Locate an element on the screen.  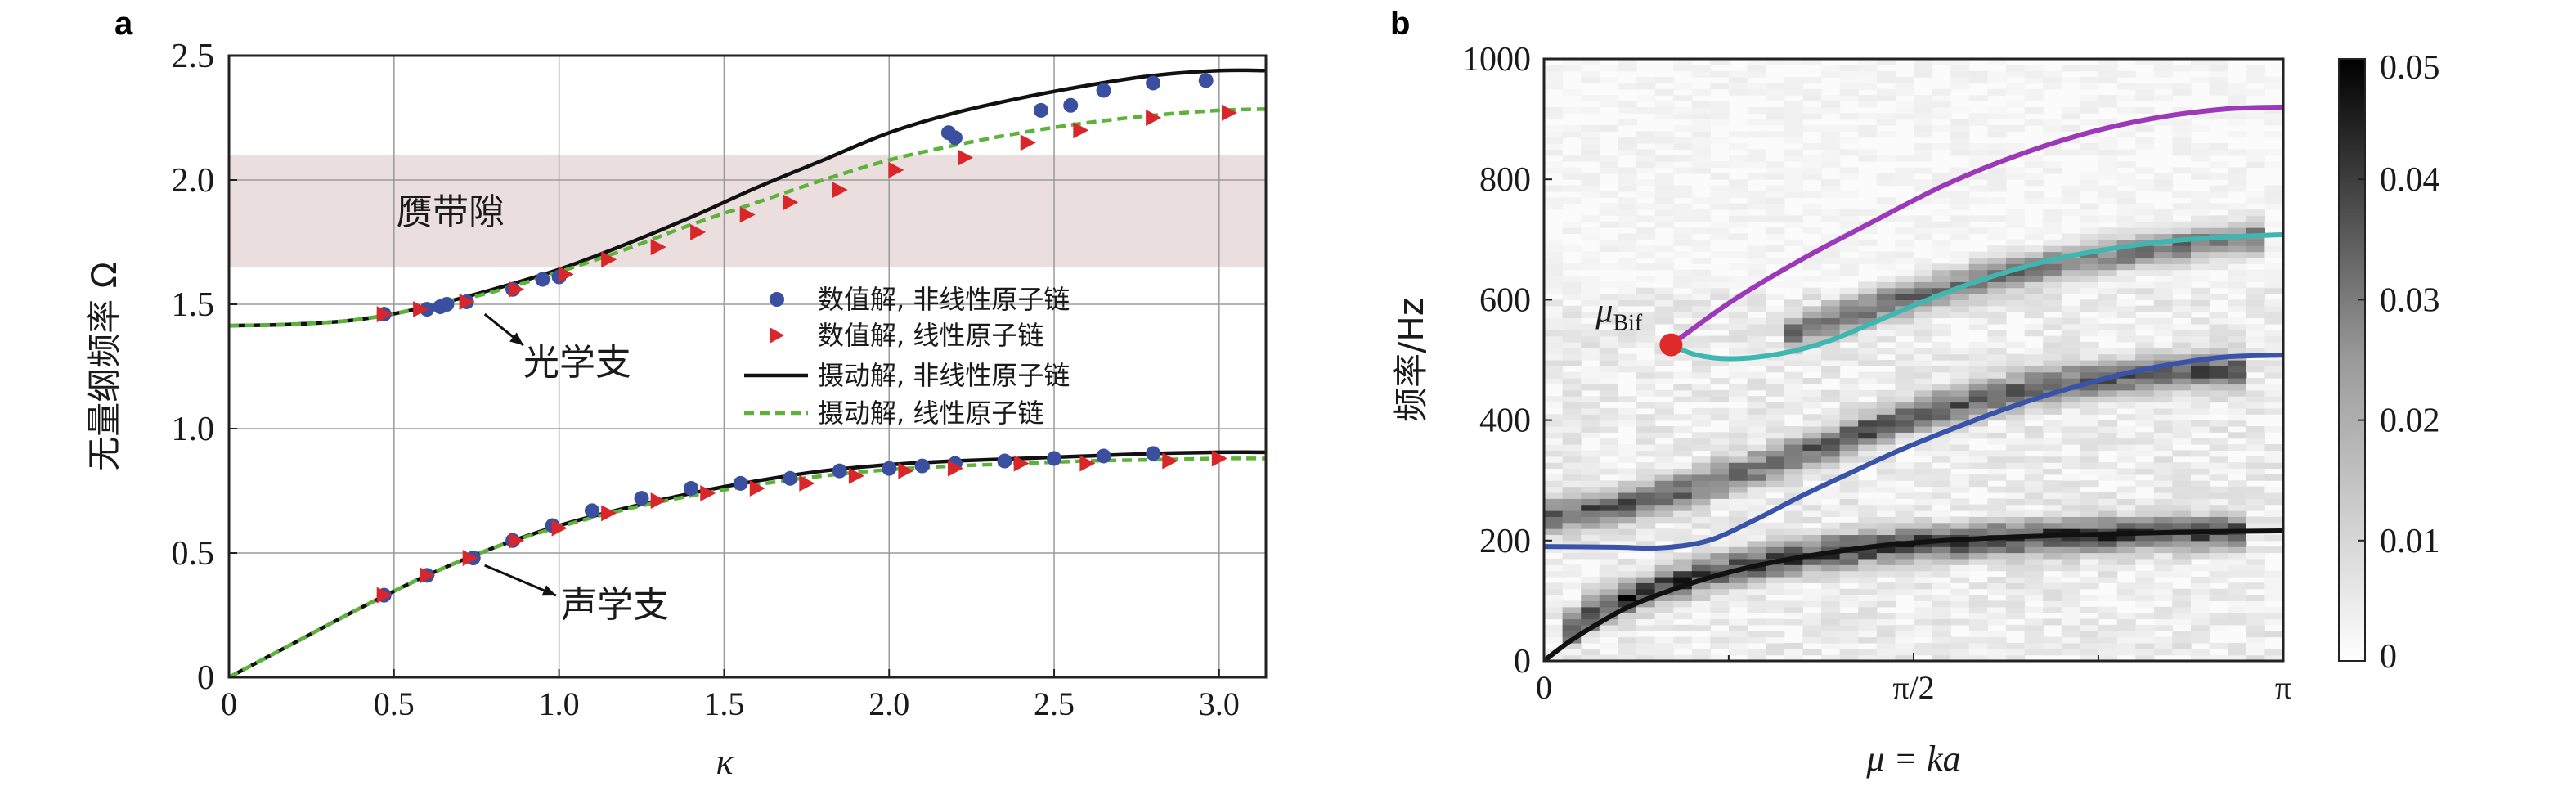
colorbar-ticks: 00.010.020.030.040.05 is located at coordinates (2399, 362).